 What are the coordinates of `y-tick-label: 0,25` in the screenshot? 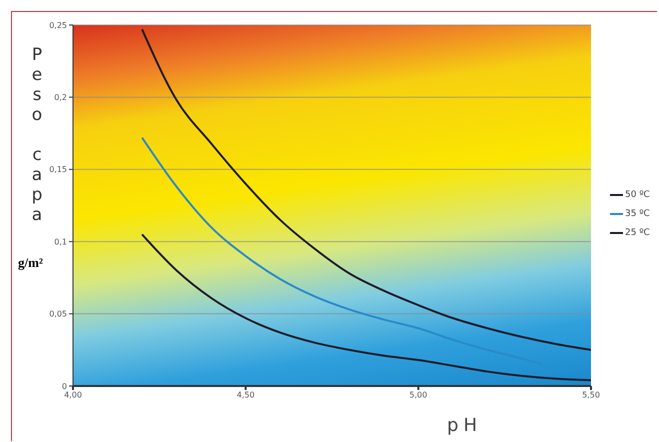 It's located at (58, 25).